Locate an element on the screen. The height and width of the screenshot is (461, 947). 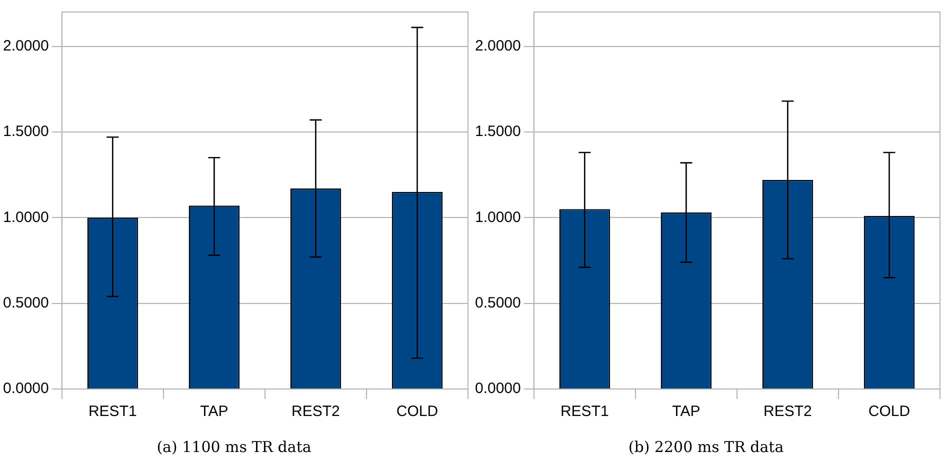
text: (b) 2200 ms TR data is located at coordinates (706, 447).